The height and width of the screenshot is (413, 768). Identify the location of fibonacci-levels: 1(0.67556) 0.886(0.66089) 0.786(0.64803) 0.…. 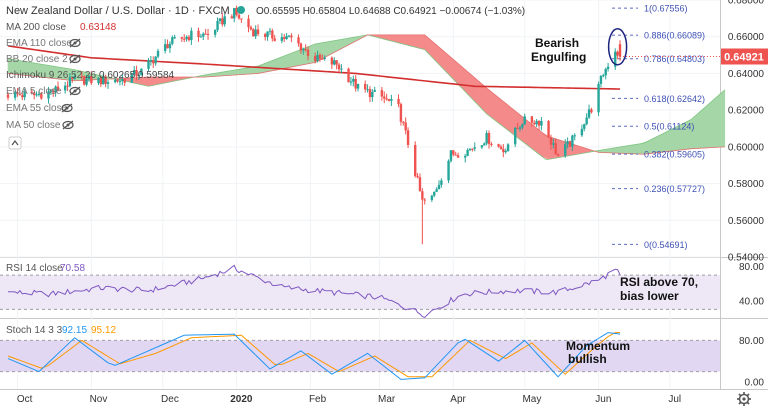
(658, 127).